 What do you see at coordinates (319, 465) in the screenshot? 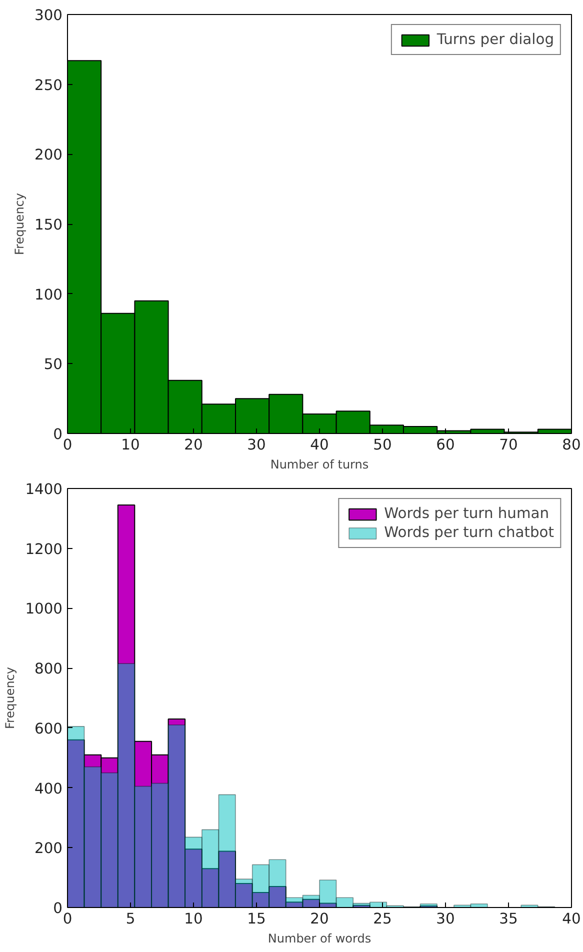
I see `x-axis-title: Number of turns` at bounding box center [319, 465].